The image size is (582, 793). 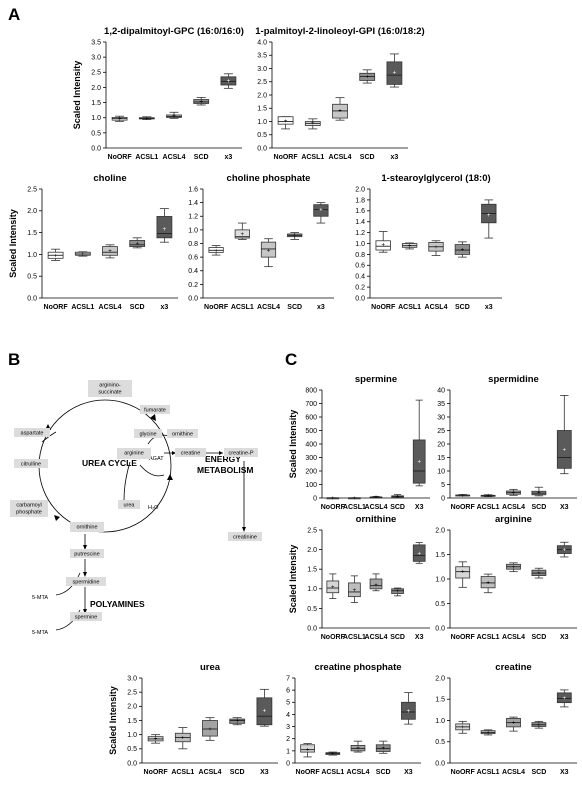 What do you see at coordinates (441, 390) in the screenshot?
I see `y-tick-label: 40` at bounding box center [441, 390].